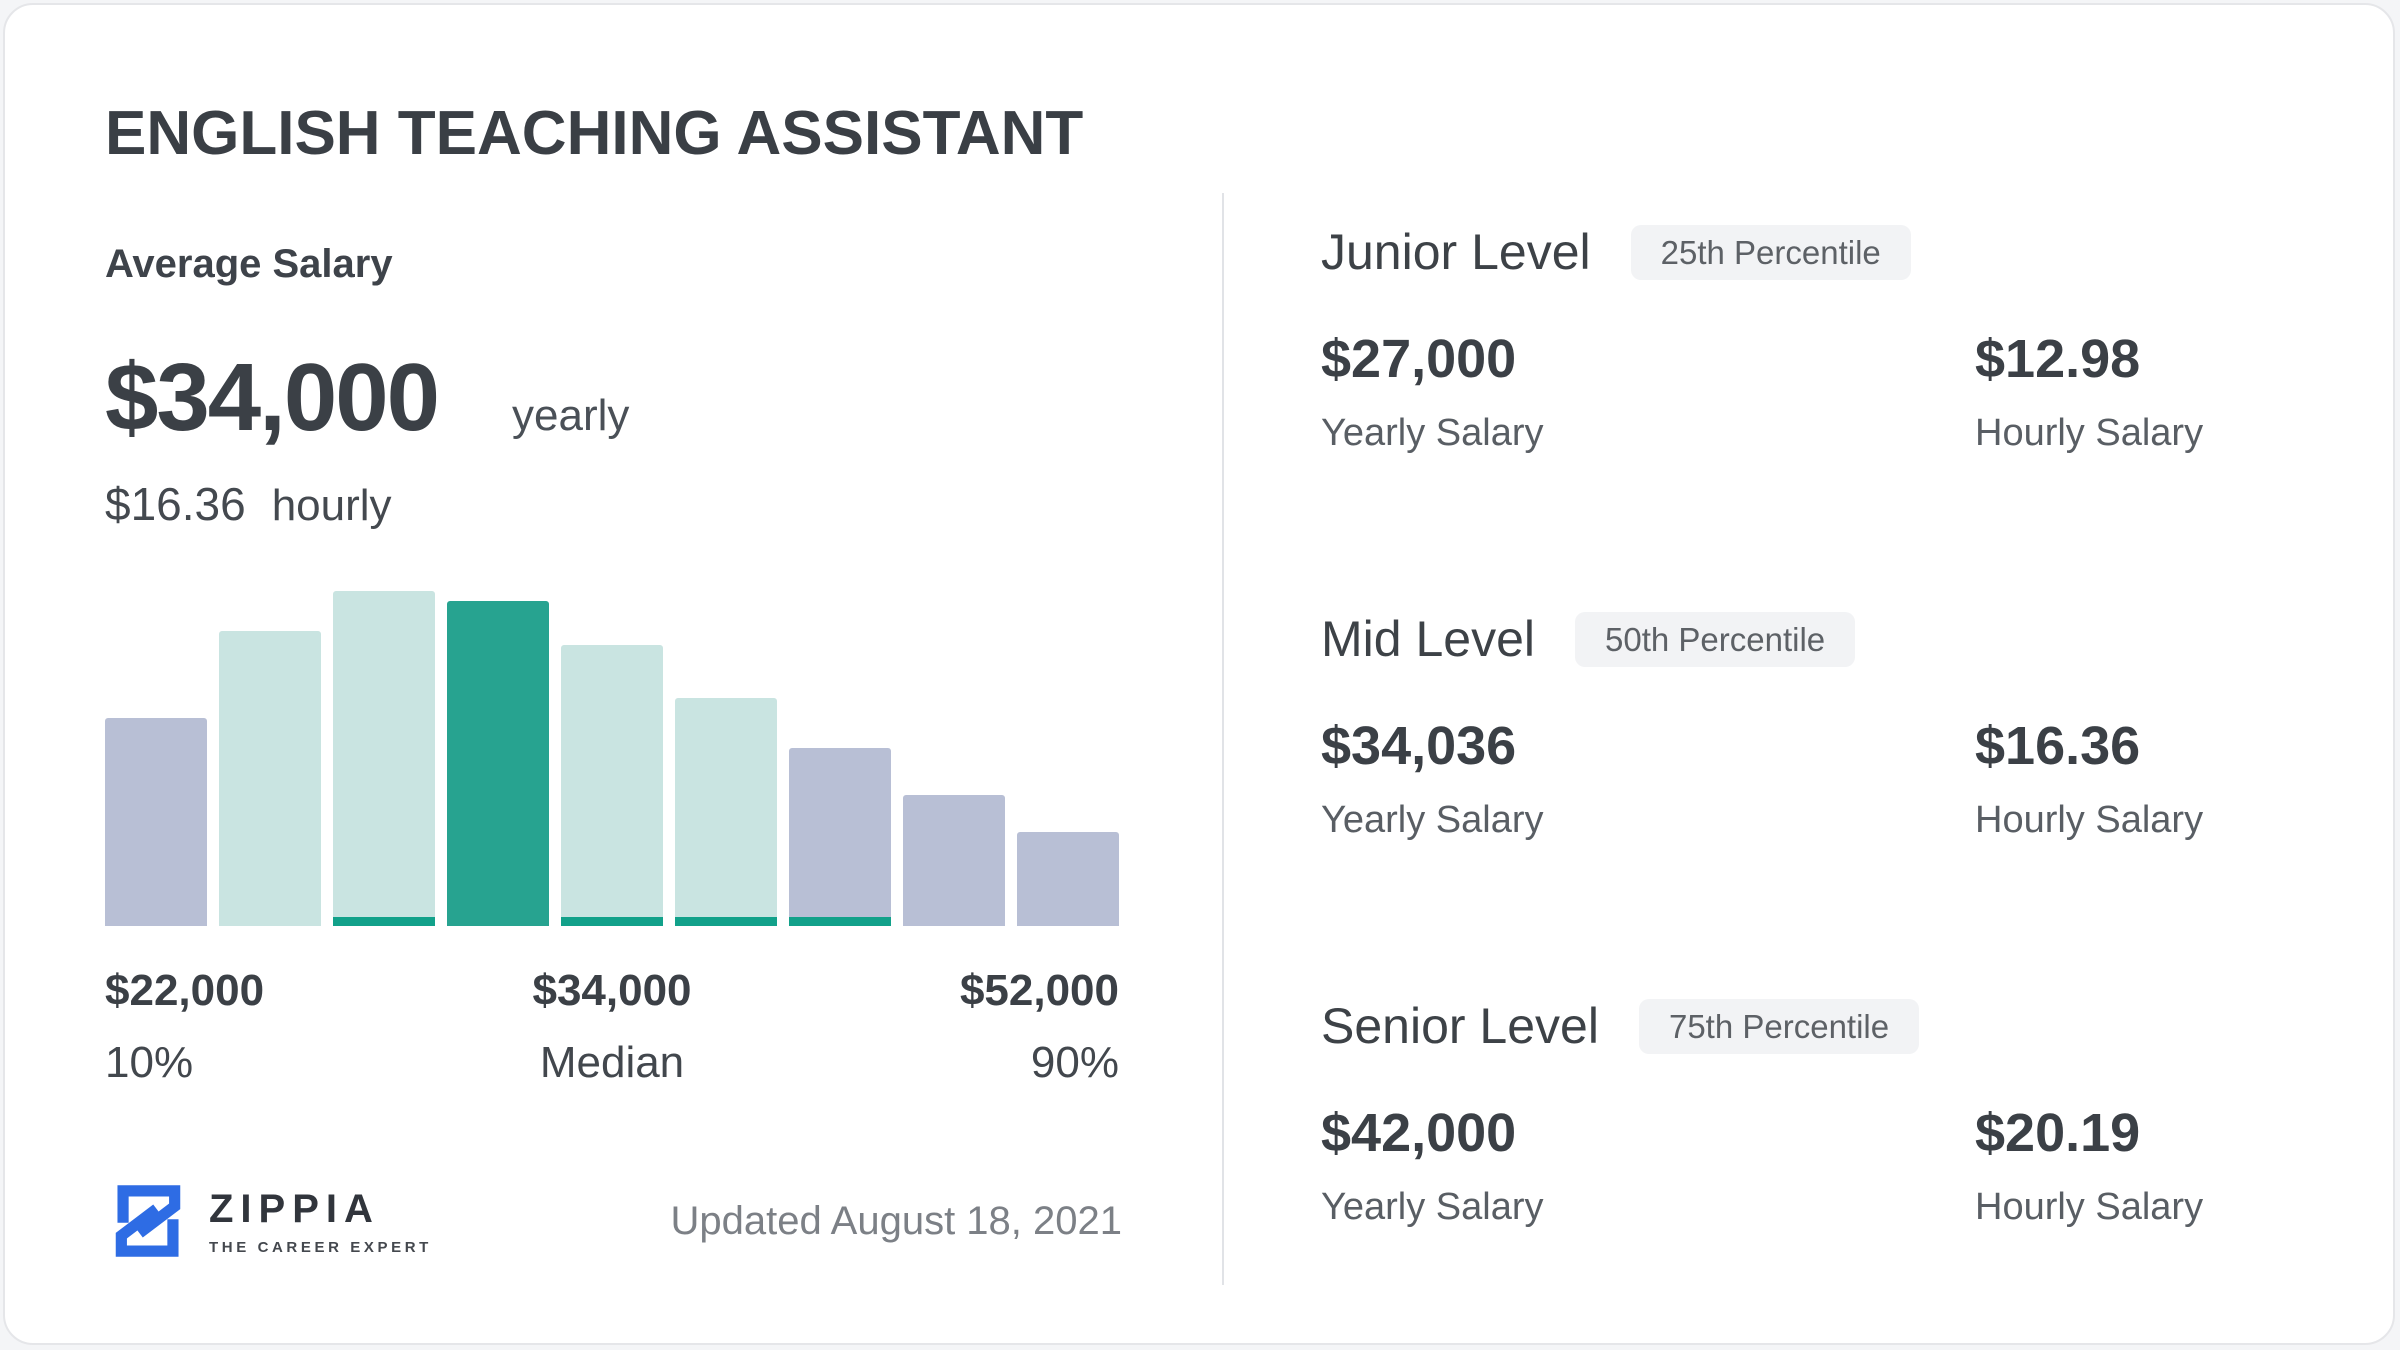 Image resolution: width=2400 pixels, height=1350 pixels. Describe the element at coordinates (612, 991) in the screenshot. I see `median-salary-label: $34,000` at that location.